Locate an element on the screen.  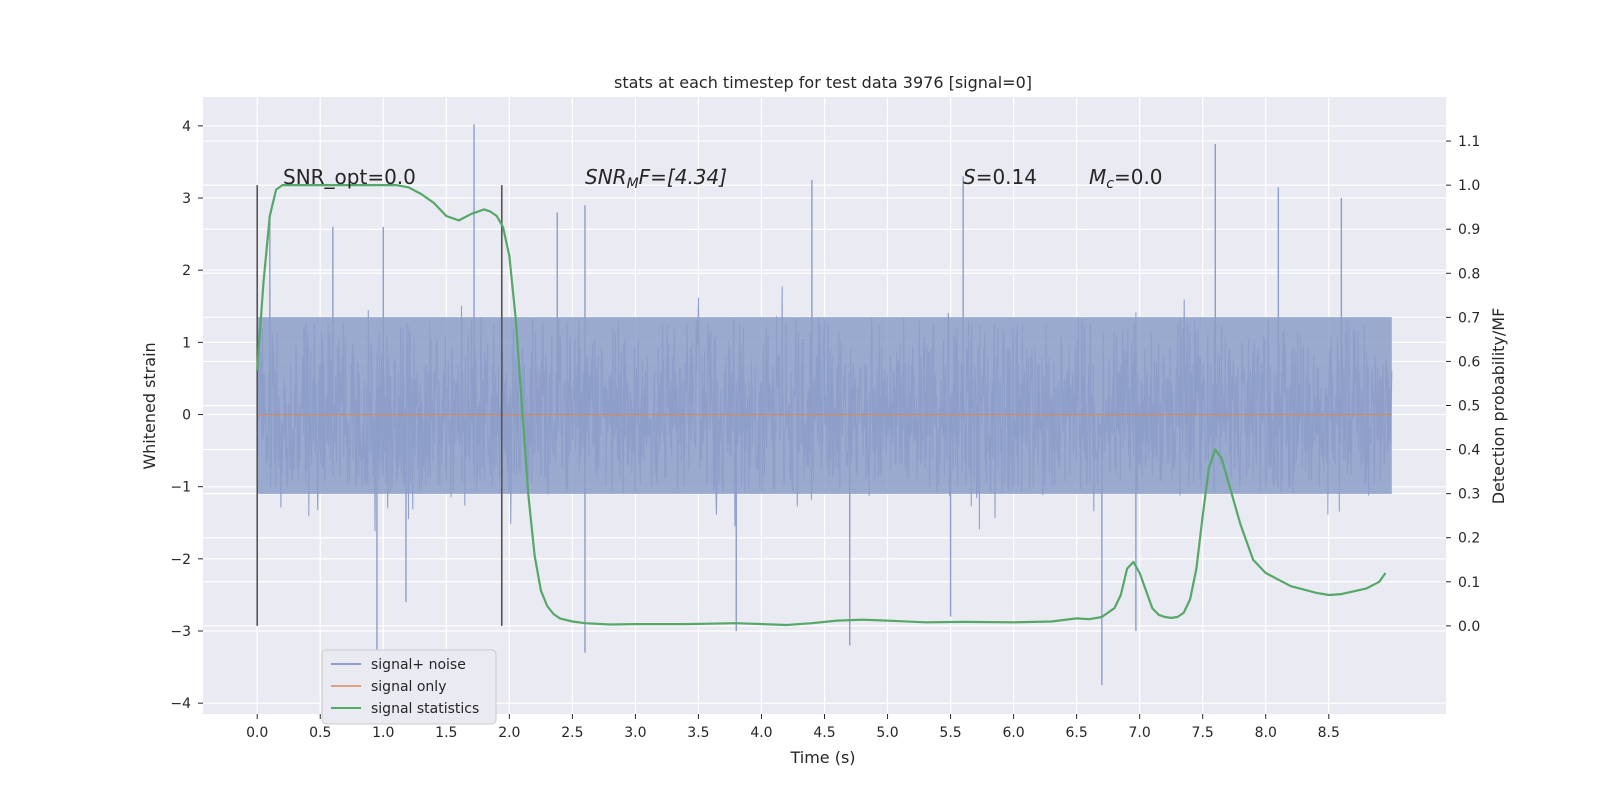
y-tick-label: 4 is located at coordinates (186, 127).